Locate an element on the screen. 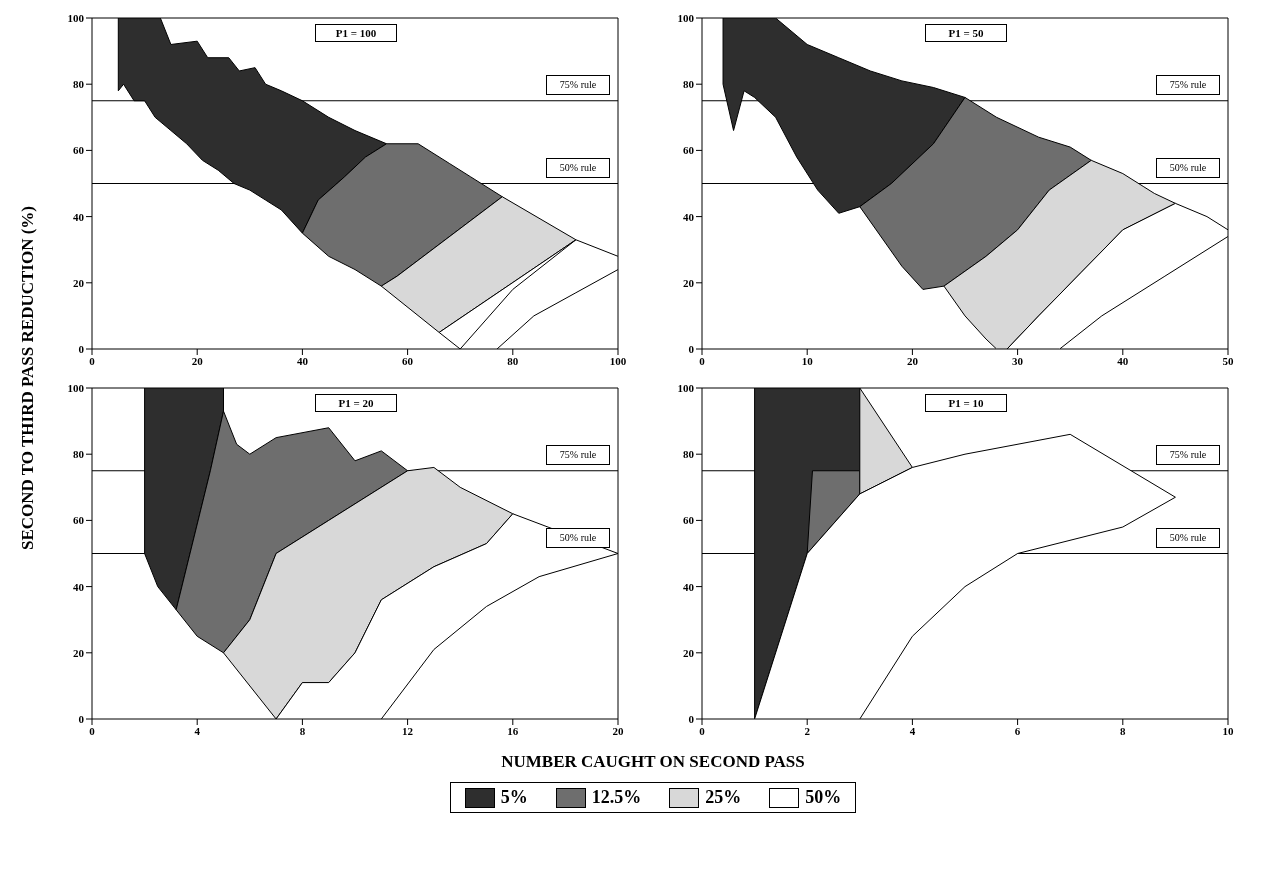 The height and width of the screenshot is (883, 1271). x-tick-label: 16 is located at coordinates (513, 730).